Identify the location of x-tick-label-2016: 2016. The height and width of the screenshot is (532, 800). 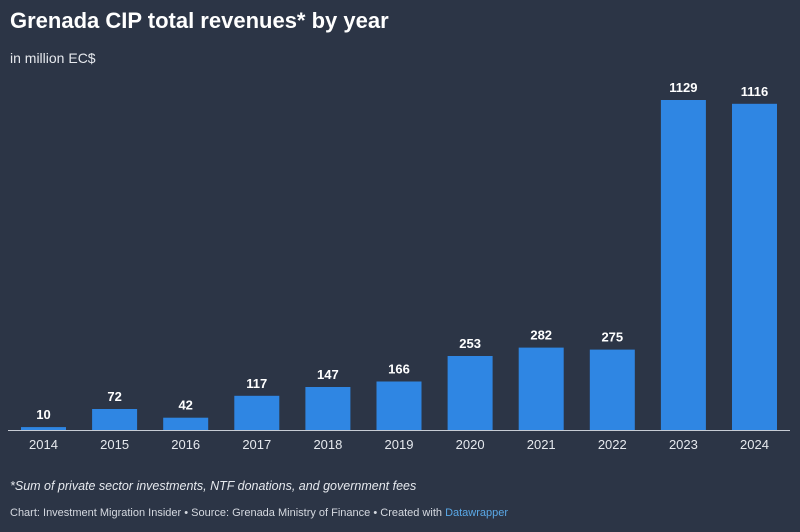
(185, 444).